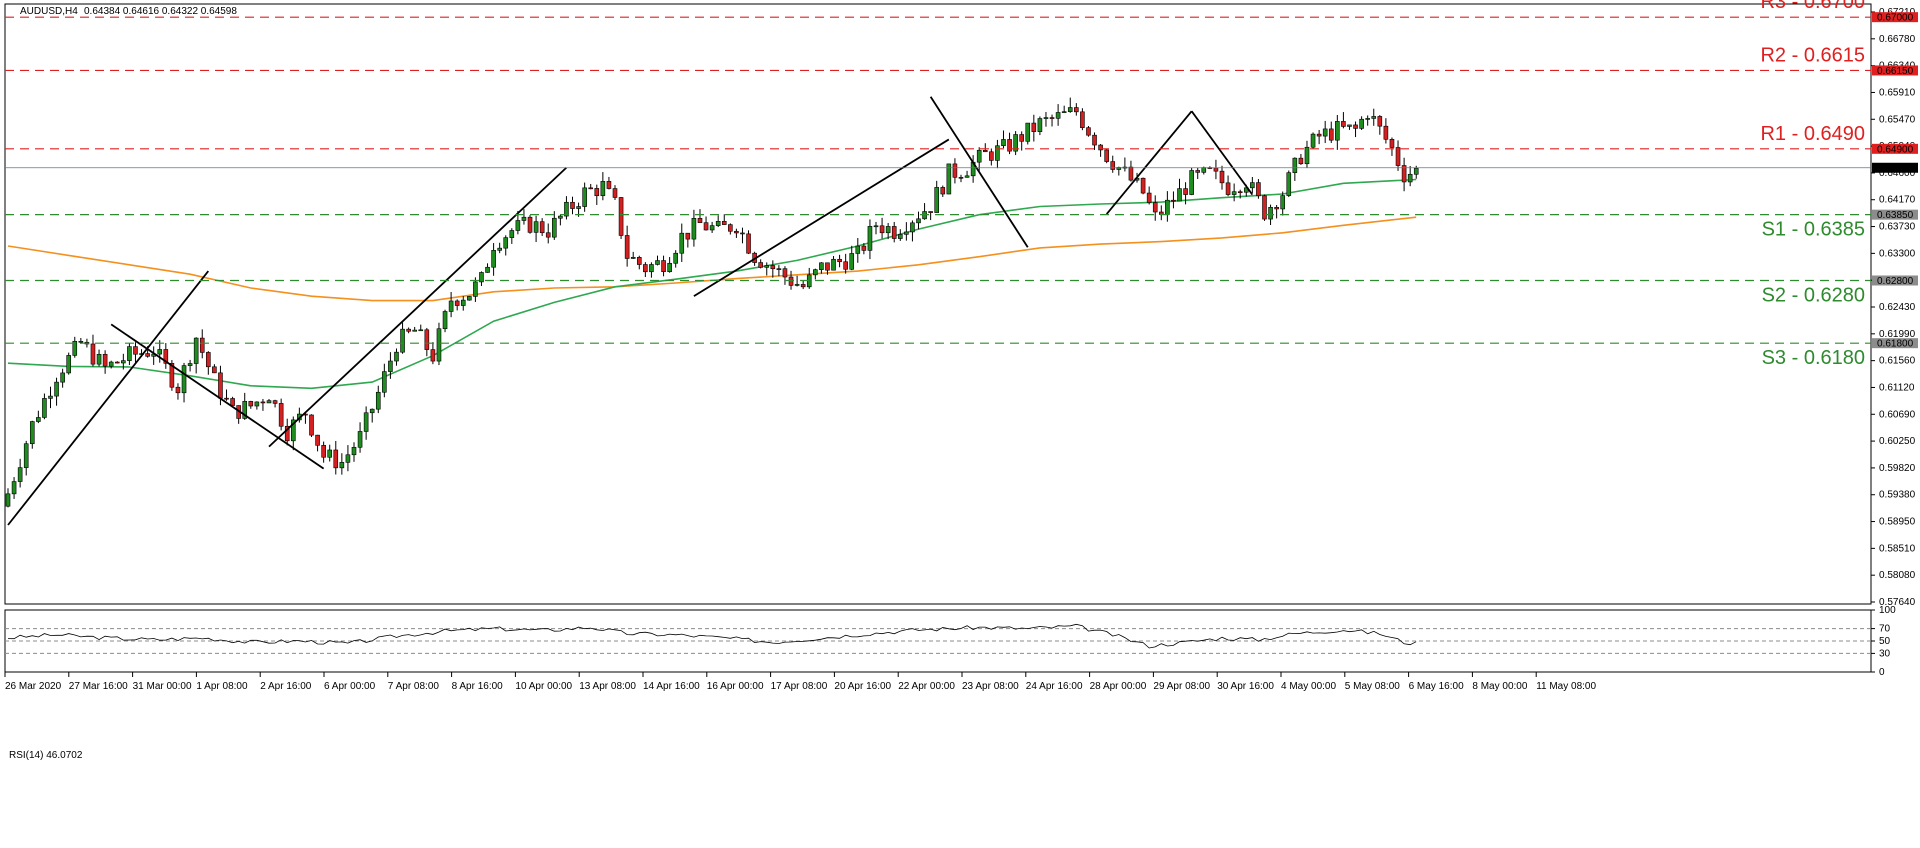 The height and width of the screenshot is (848, 1920). What do you see at coordinates (1897, 441) in the screenshot?
I see `y-tick-label: 0.60250` at bounding box center [1897, 441].